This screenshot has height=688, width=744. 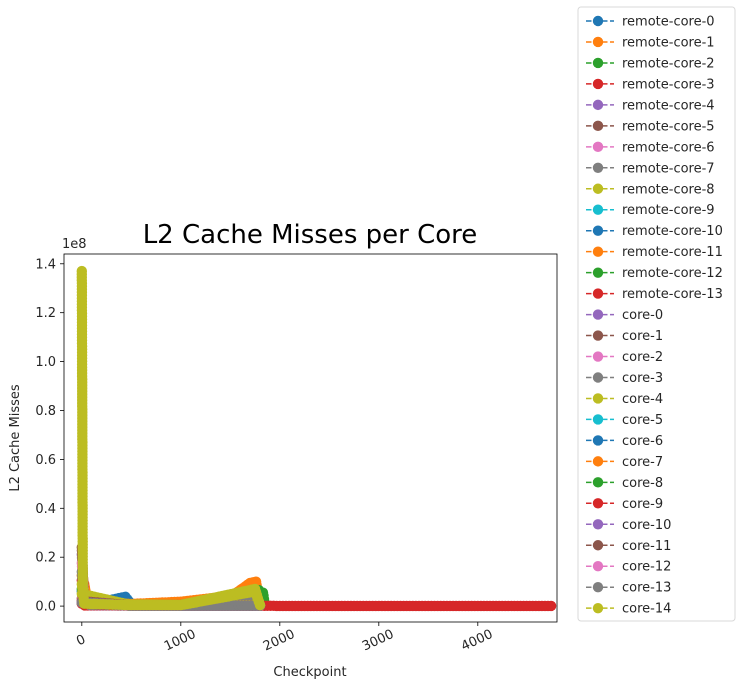 I want to click on legend-label: remote-core-3, so click(x=668, y=84).